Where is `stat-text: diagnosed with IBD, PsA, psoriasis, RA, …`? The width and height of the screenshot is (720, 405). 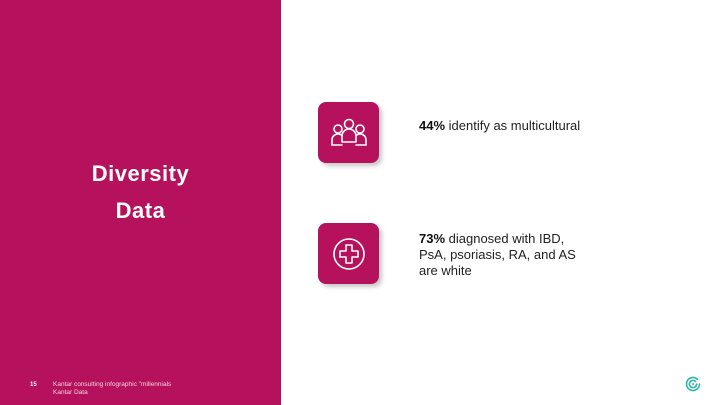 stat-text: diagnosed with IBD, PsA, psoriasis, RA, … is located at coordinates (497, 254).